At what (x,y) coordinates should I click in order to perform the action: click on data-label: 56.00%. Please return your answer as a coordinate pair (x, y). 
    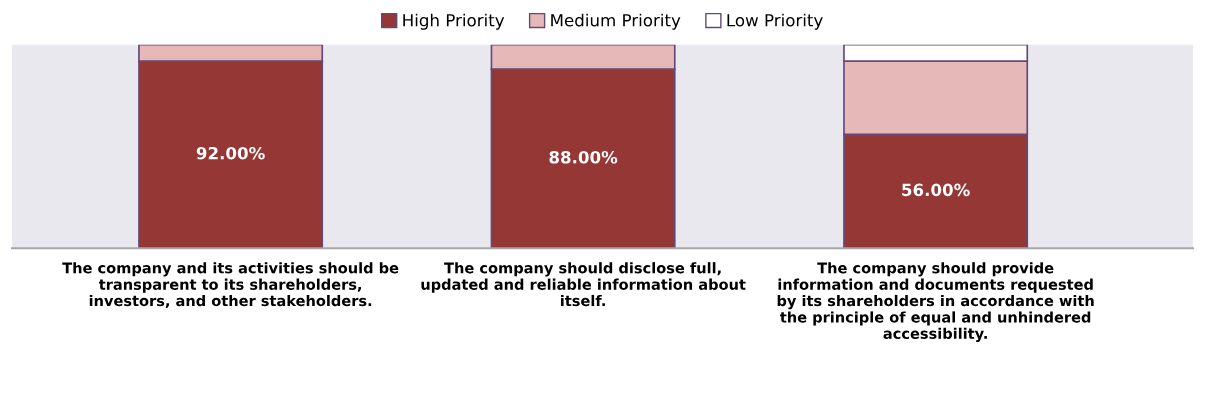
    Looking at the image, I should click on (936, 190).